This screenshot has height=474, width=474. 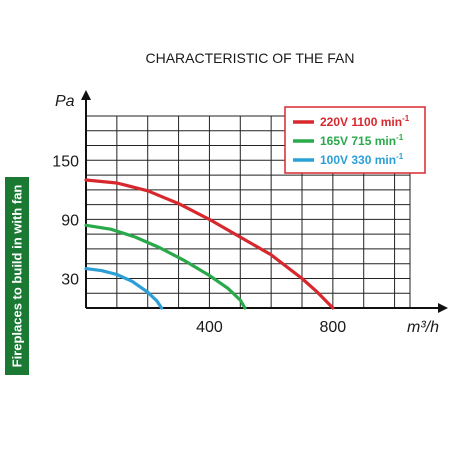 I want to click on legend-label-3: 100V 330 min-1, so click(x=362, y=159).